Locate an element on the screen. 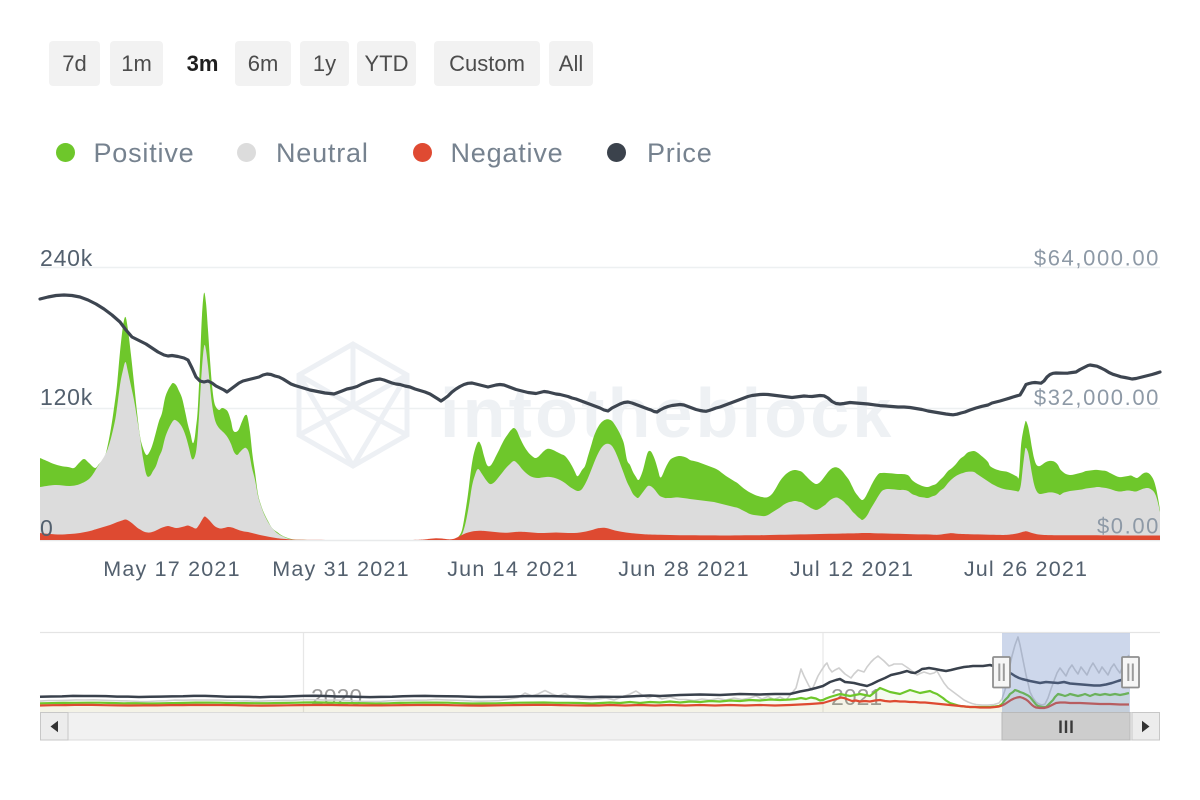 The height and width of the screenshot is (800, 1200). svg-text: $32,000.00 is located at coordinates (1097, 397).